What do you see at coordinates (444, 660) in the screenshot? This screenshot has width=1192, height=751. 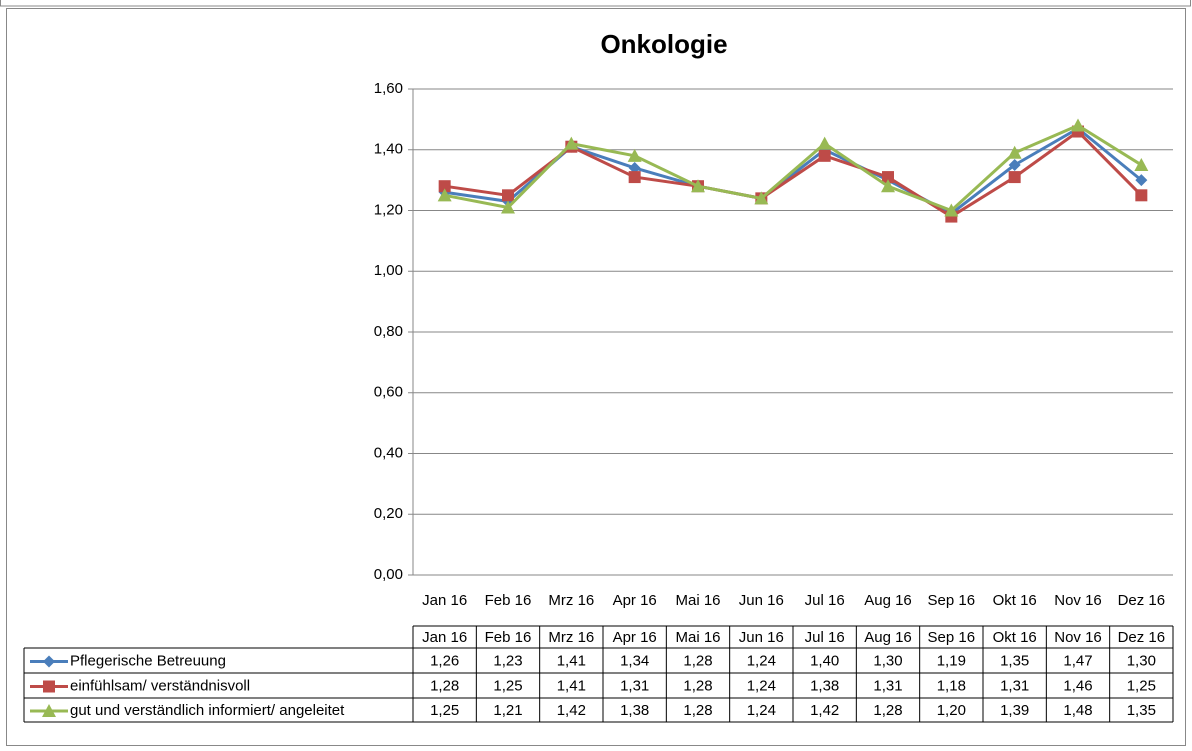 I see `table-value: 1,26` at bounding box center [444, 660].